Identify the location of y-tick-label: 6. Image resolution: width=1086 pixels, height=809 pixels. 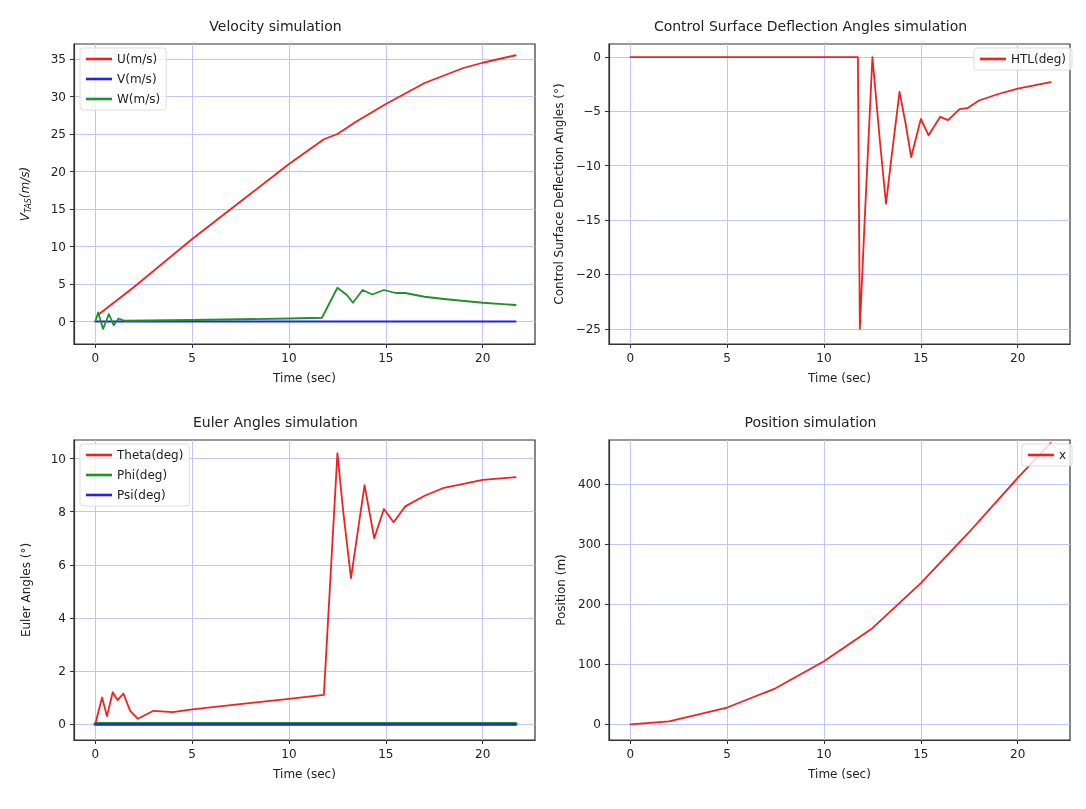
(62, 564).